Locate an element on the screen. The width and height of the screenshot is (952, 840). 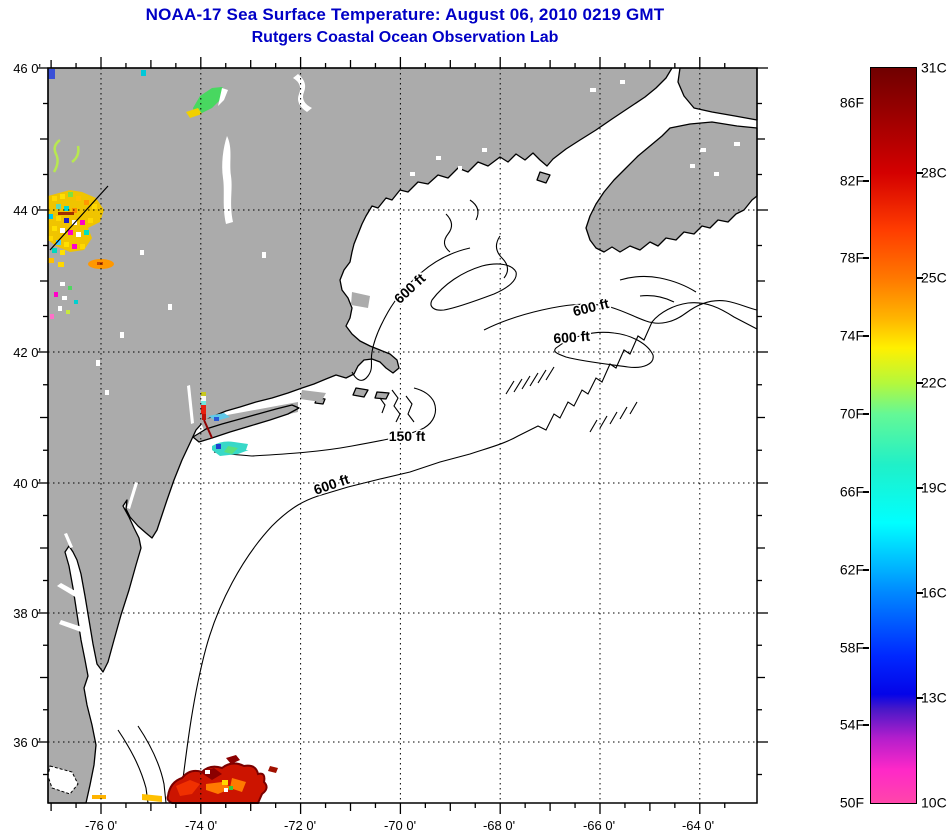
contour-150ft is located at coordinates (325, 422).